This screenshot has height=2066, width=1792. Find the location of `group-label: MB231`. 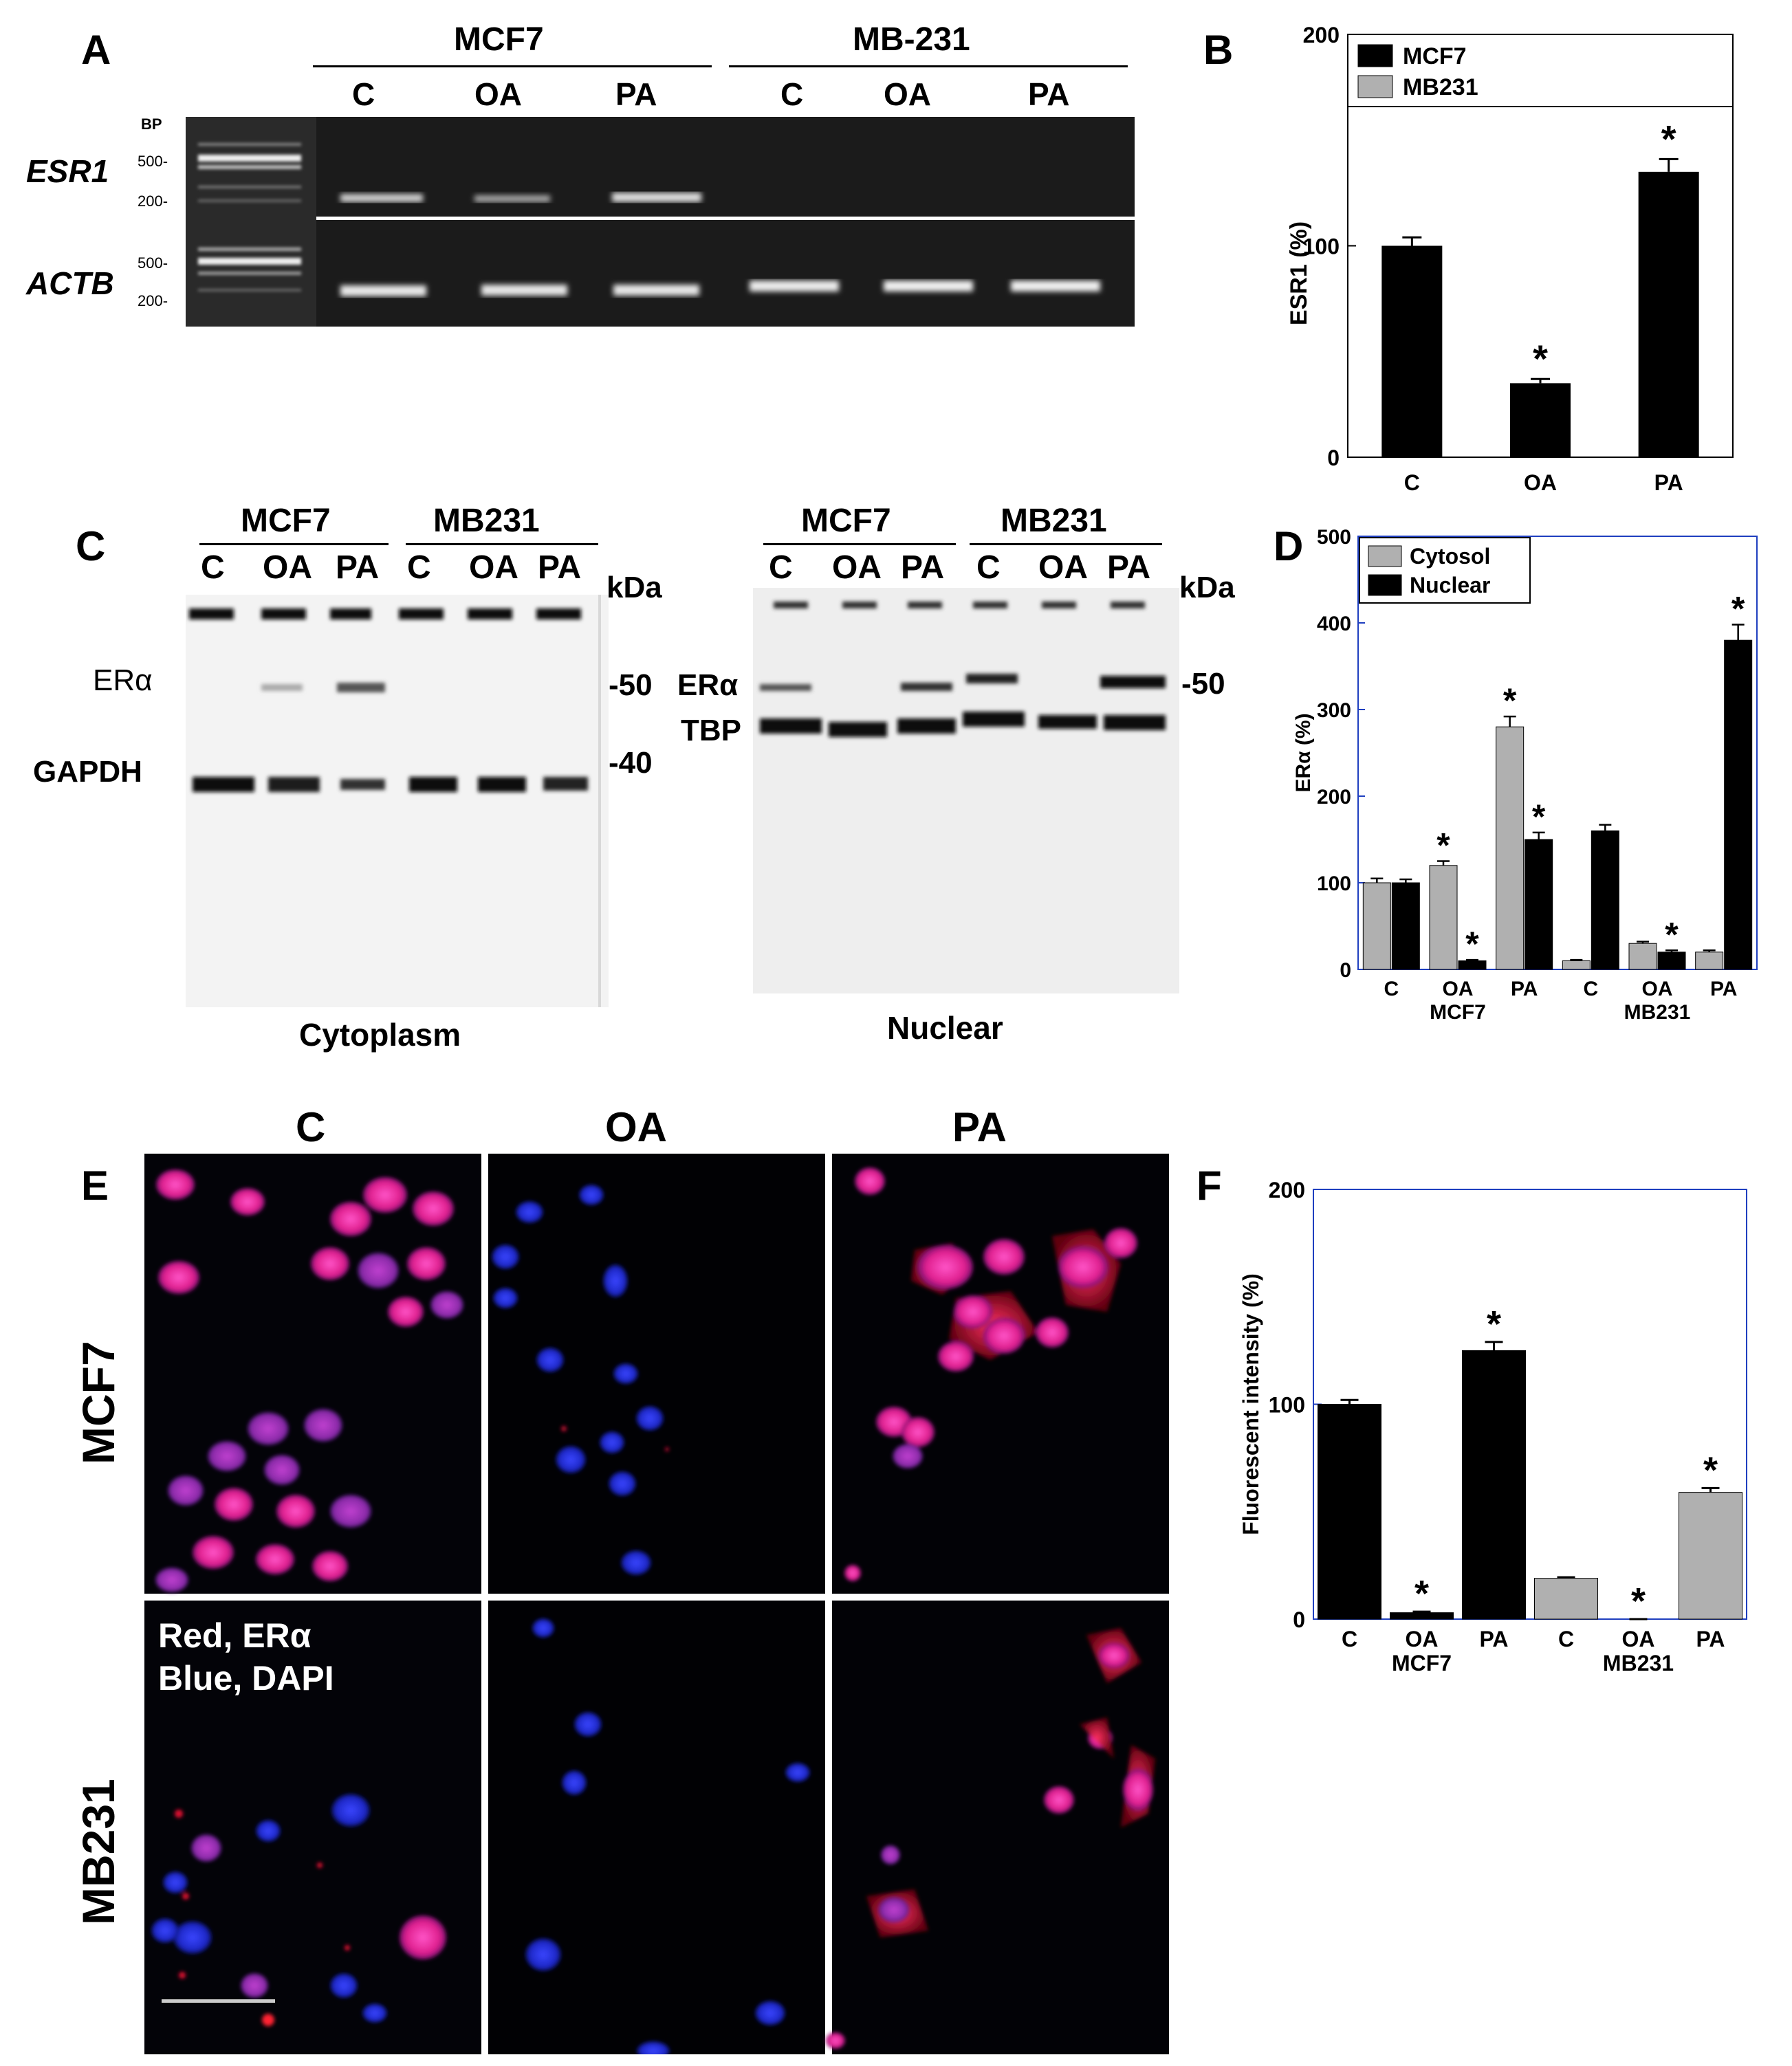

group-label: MB231 is located at coordinates (1657, 1013).